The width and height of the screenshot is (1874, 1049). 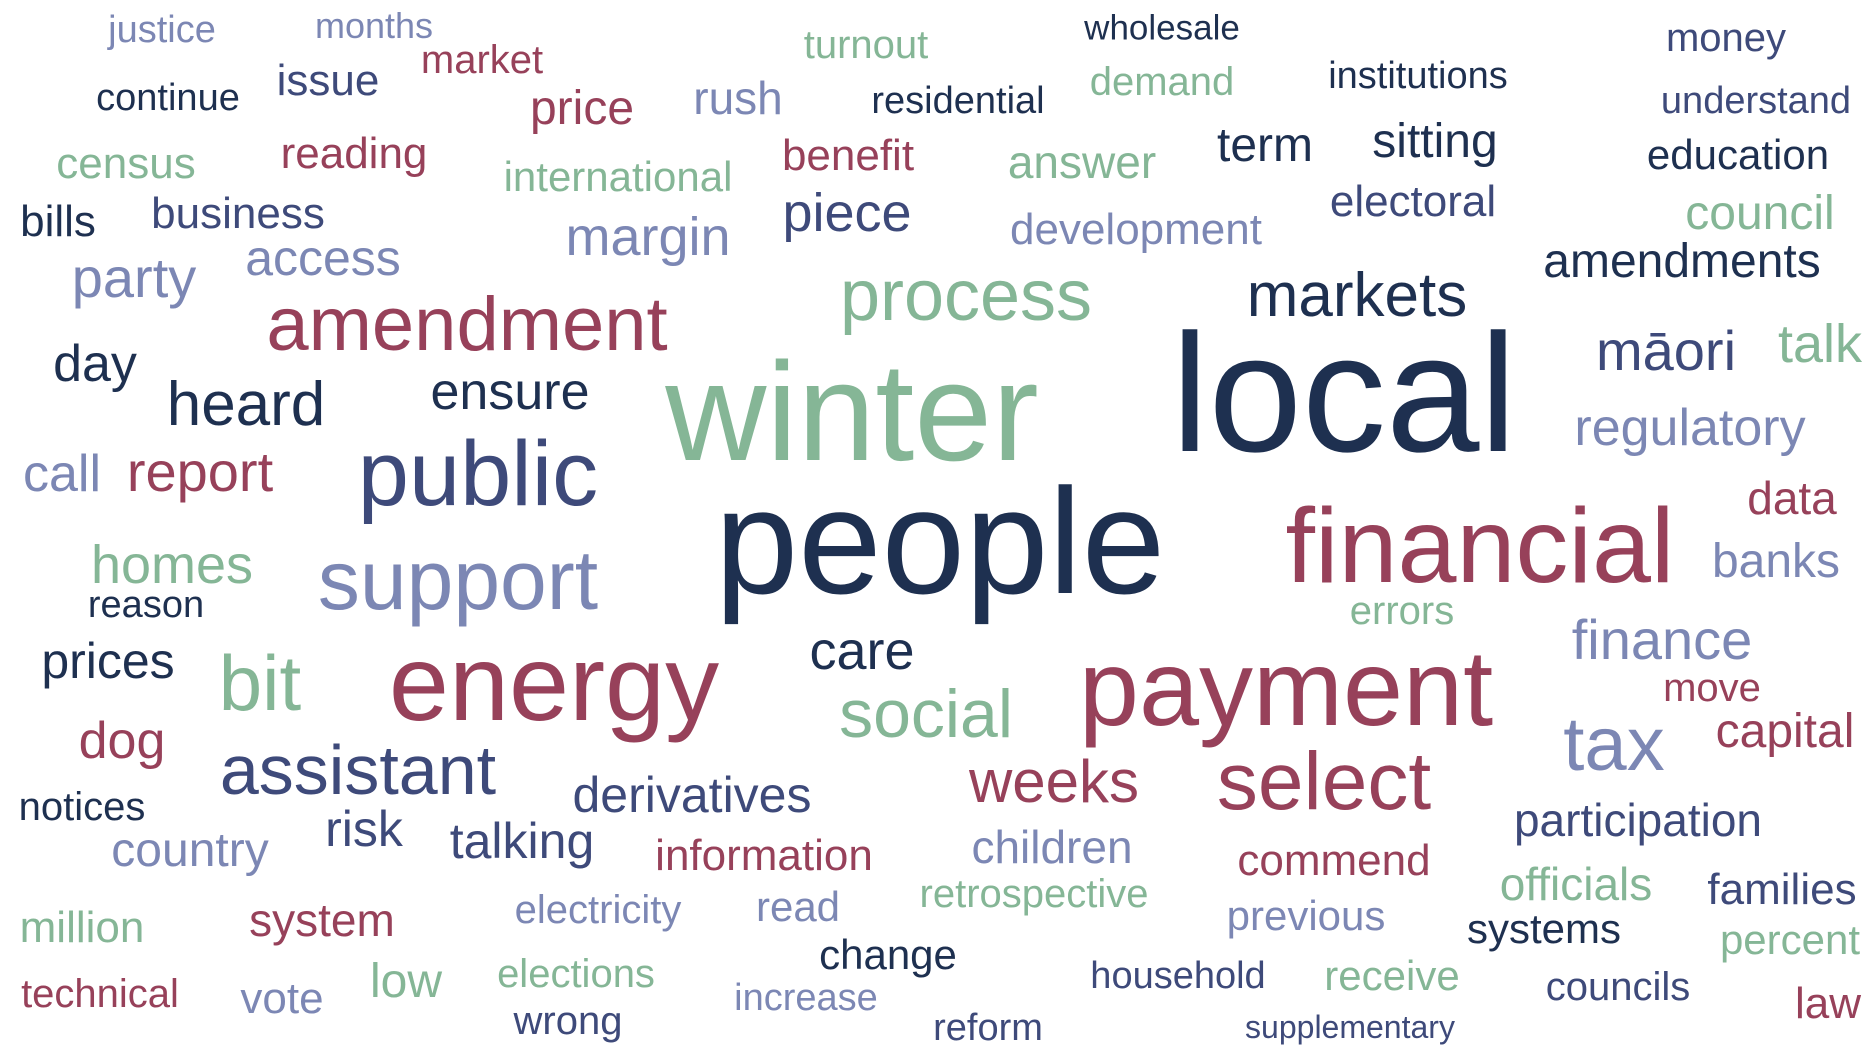 What do you see at coordinates (940, 541) in the screenshot?
I see `word-people: people` at bounding box center [940, 541].